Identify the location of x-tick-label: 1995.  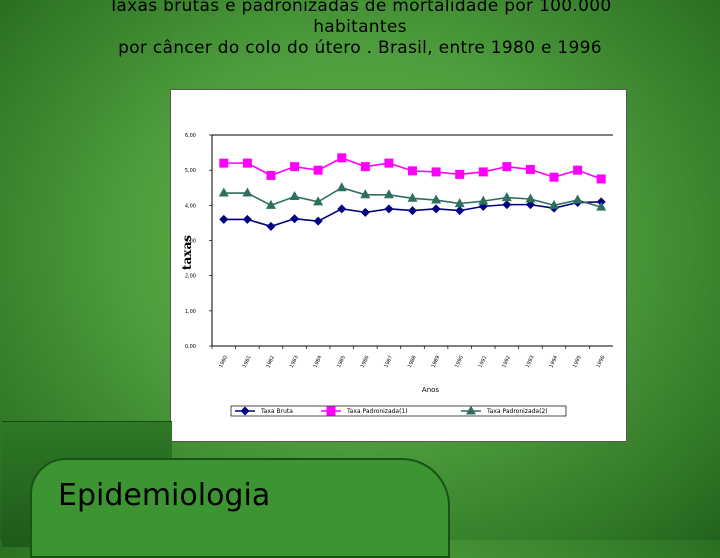
(577, 362).